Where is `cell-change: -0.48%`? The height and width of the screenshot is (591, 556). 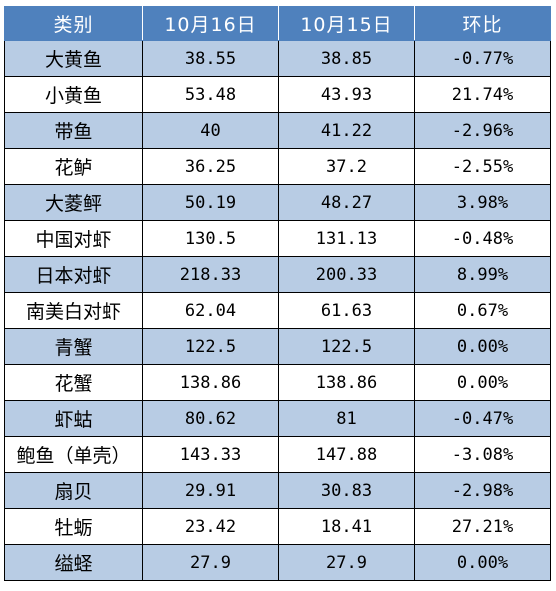 cell-change: -0.48% is located at coordinates (482, 238).